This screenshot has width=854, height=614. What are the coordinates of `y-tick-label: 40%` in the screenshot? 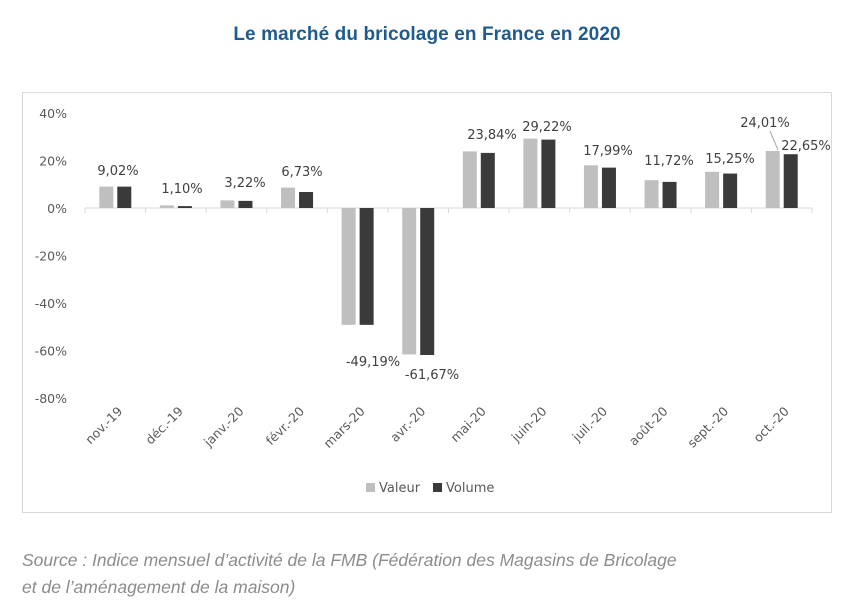 It's located at (53, 113).